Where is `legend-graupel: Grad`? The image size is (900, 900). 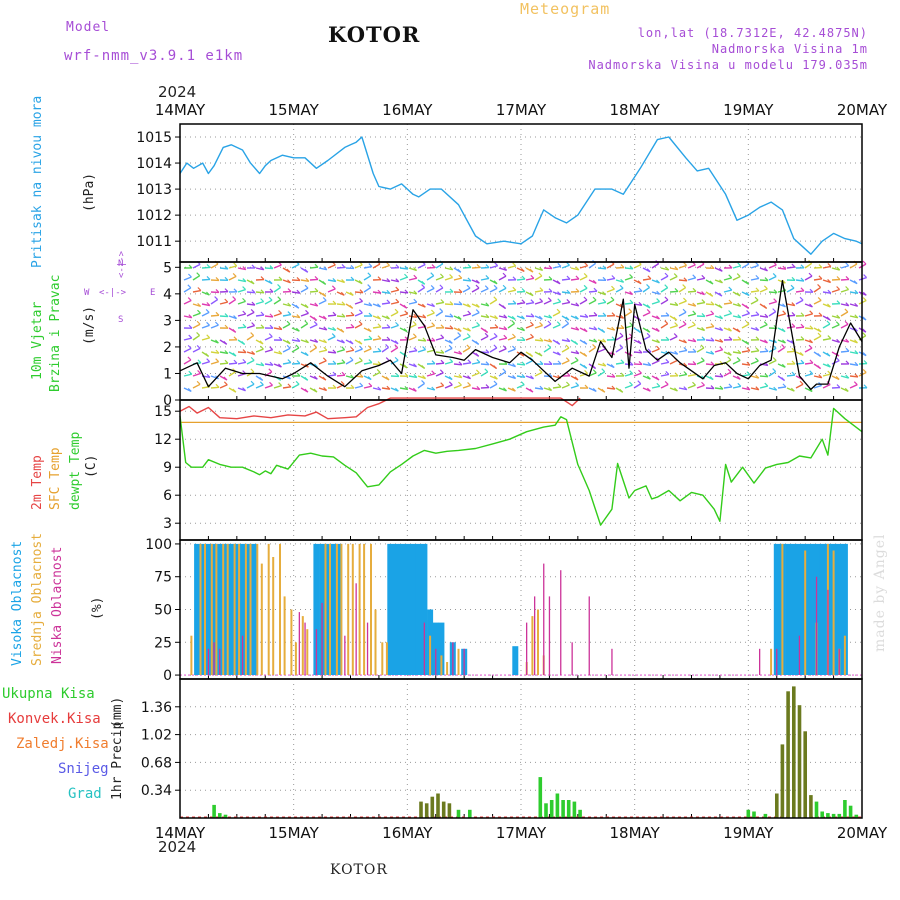 legend-graupel: Grad is located at coordinates (85, 794).